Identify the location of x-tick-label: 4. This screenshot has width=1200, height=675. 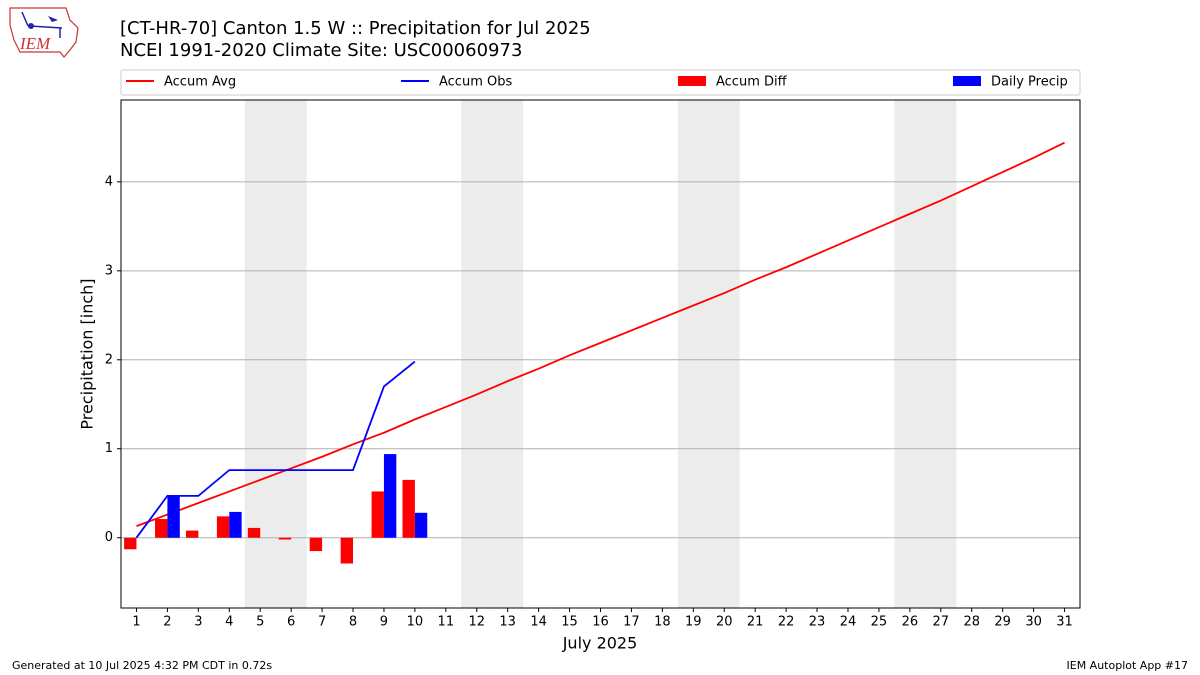
(229, 622).